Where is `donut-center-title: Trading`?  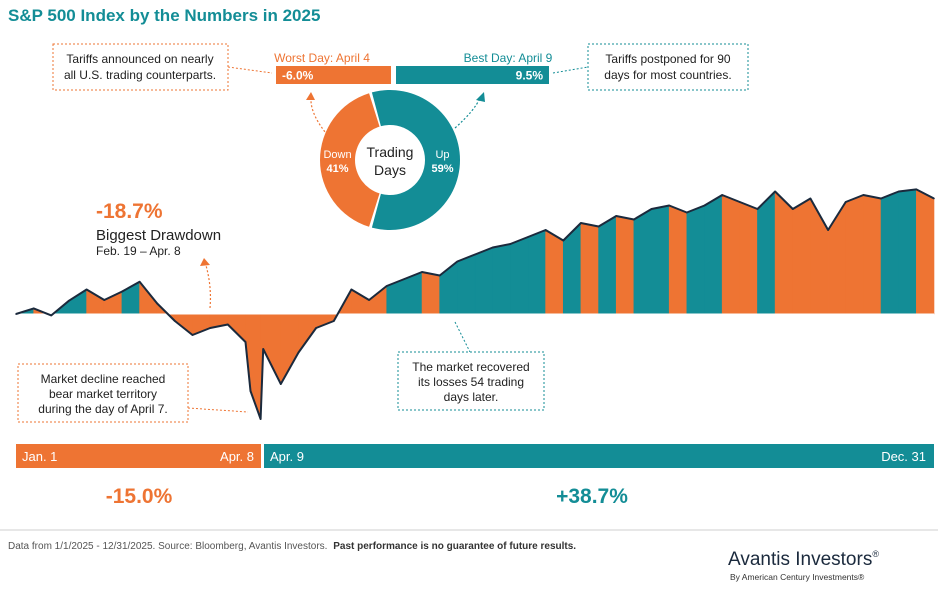
donut-center-title: Trading is located at coordinates (390, 152).